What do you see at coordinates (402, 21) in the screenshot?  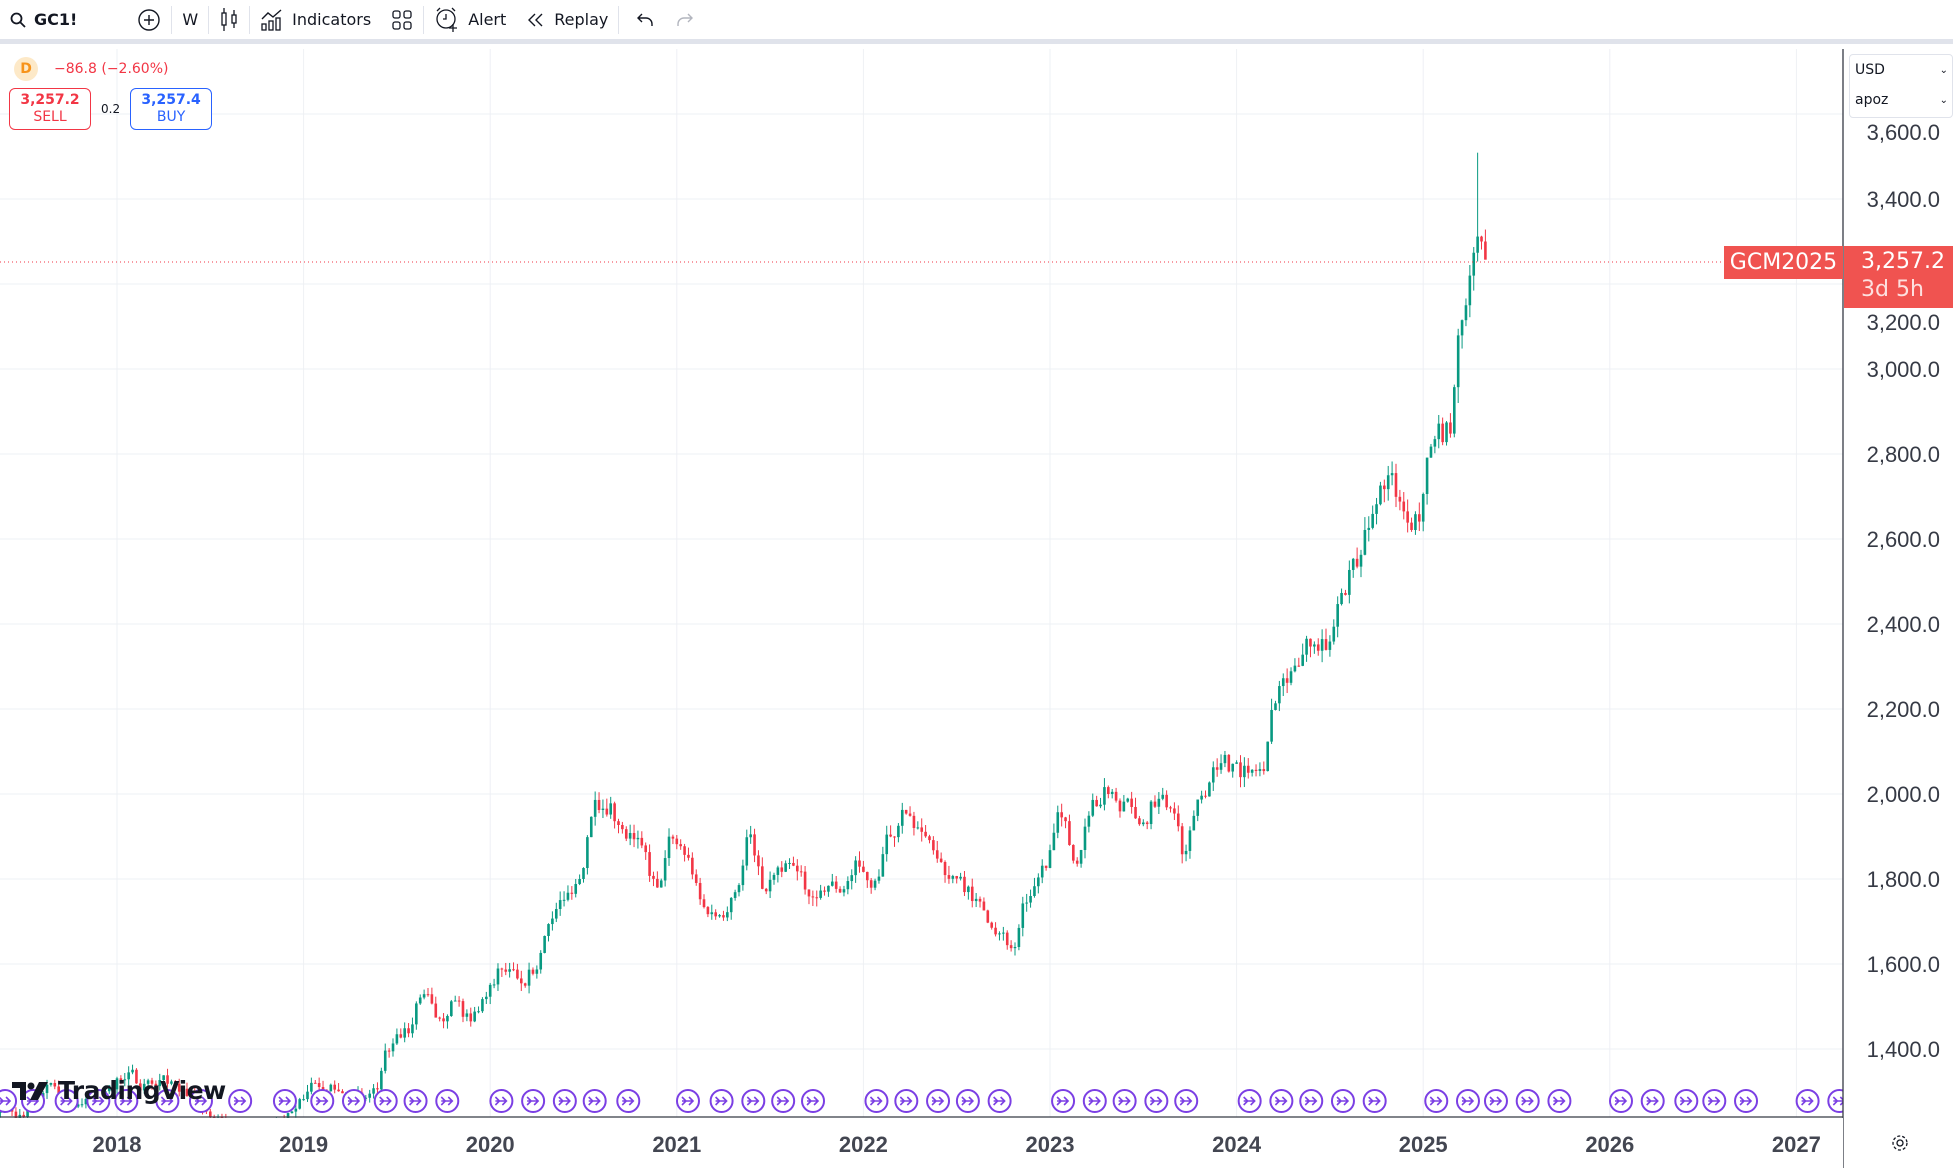 I see `layouts-button` at bounding box center [402, 21].